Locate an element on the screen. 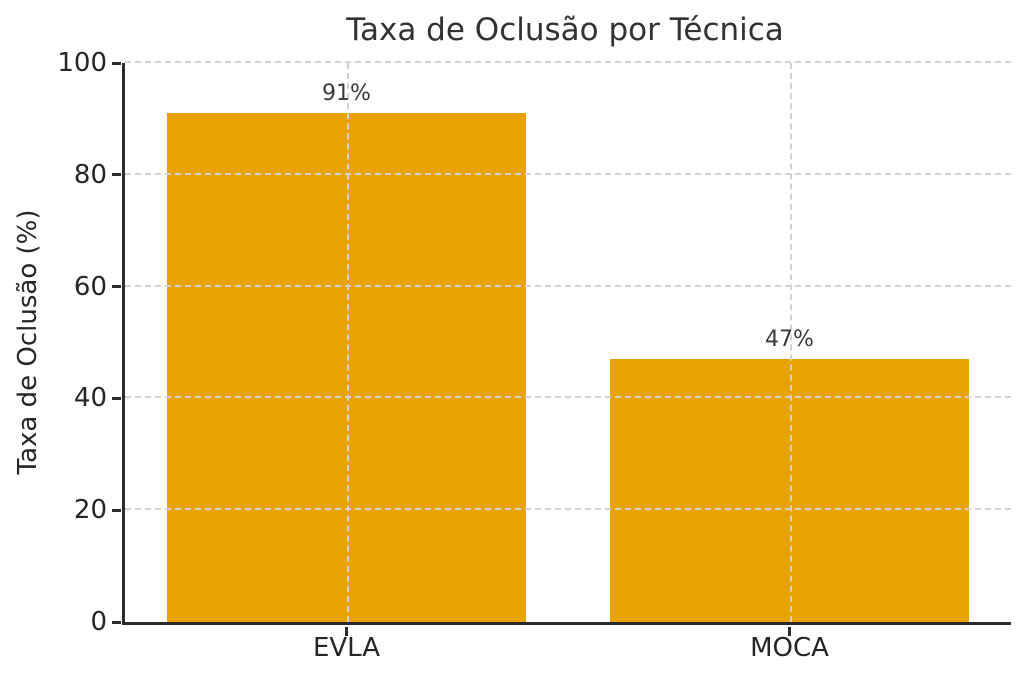 The width and height of the screenshot is (1024, 677). bar-value-label-moca: 47% is located at coordinates (789, 340).